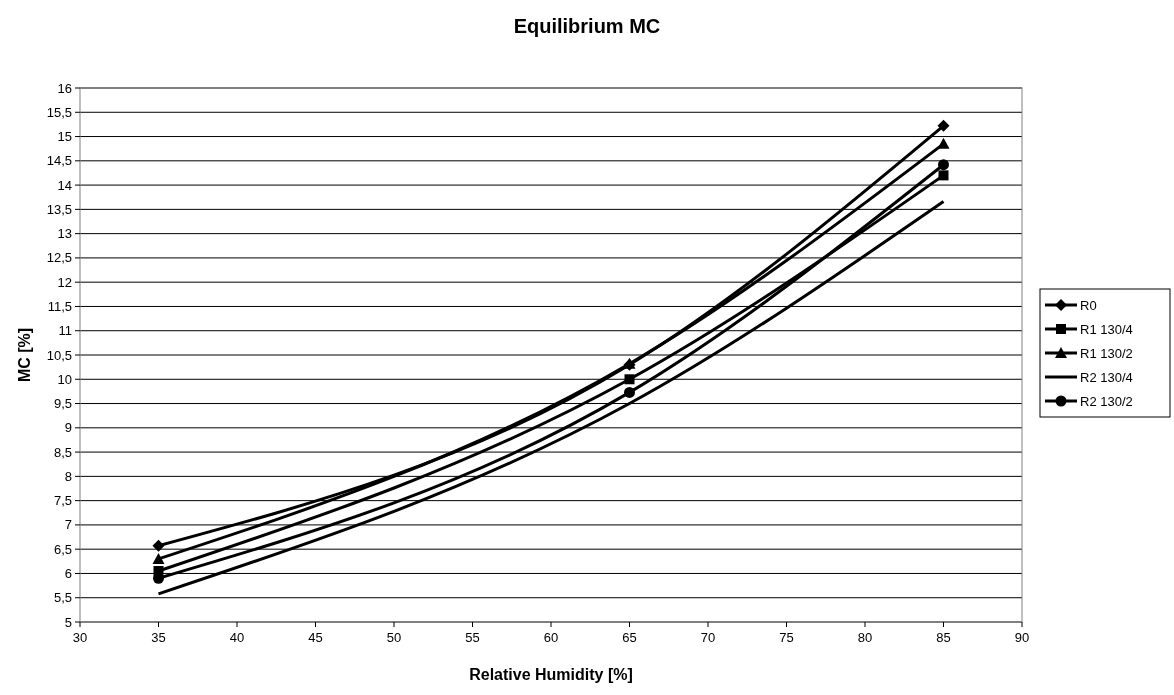 The height and width of the screenshot is (695, 1174). I want to click on y-tick-label: 9,5, so click(62, 404).